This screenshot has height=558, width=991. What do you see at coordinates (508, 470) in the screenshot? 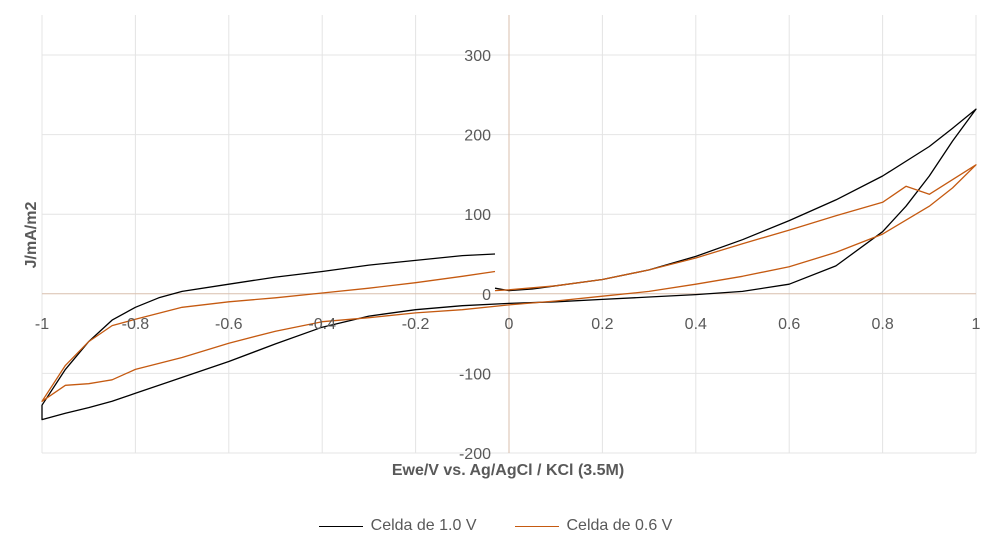
I see `x-axis-title: Ewe/V vs. Ag/AgCl / KCl (3.5M)` at bounding box center [508, 470].